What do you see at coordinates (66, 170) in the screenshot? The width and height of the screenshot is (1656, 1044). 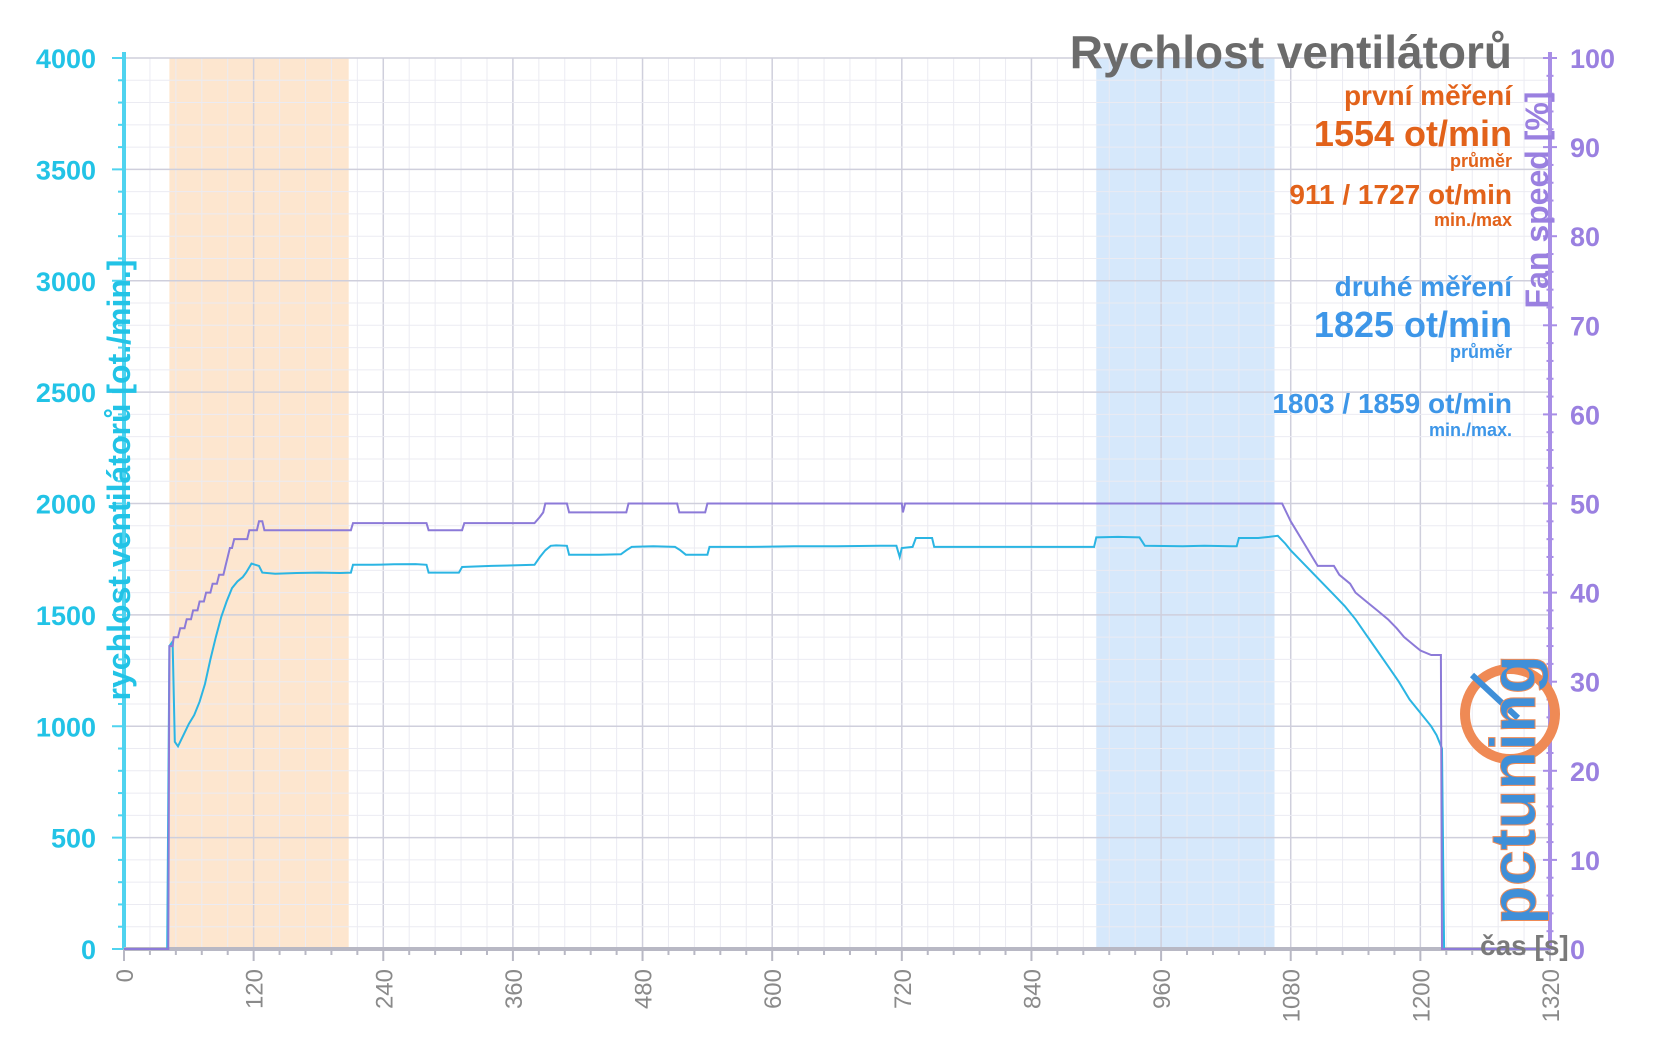 I see `y-tick-label: 3500` at bounding box center [66, 170].